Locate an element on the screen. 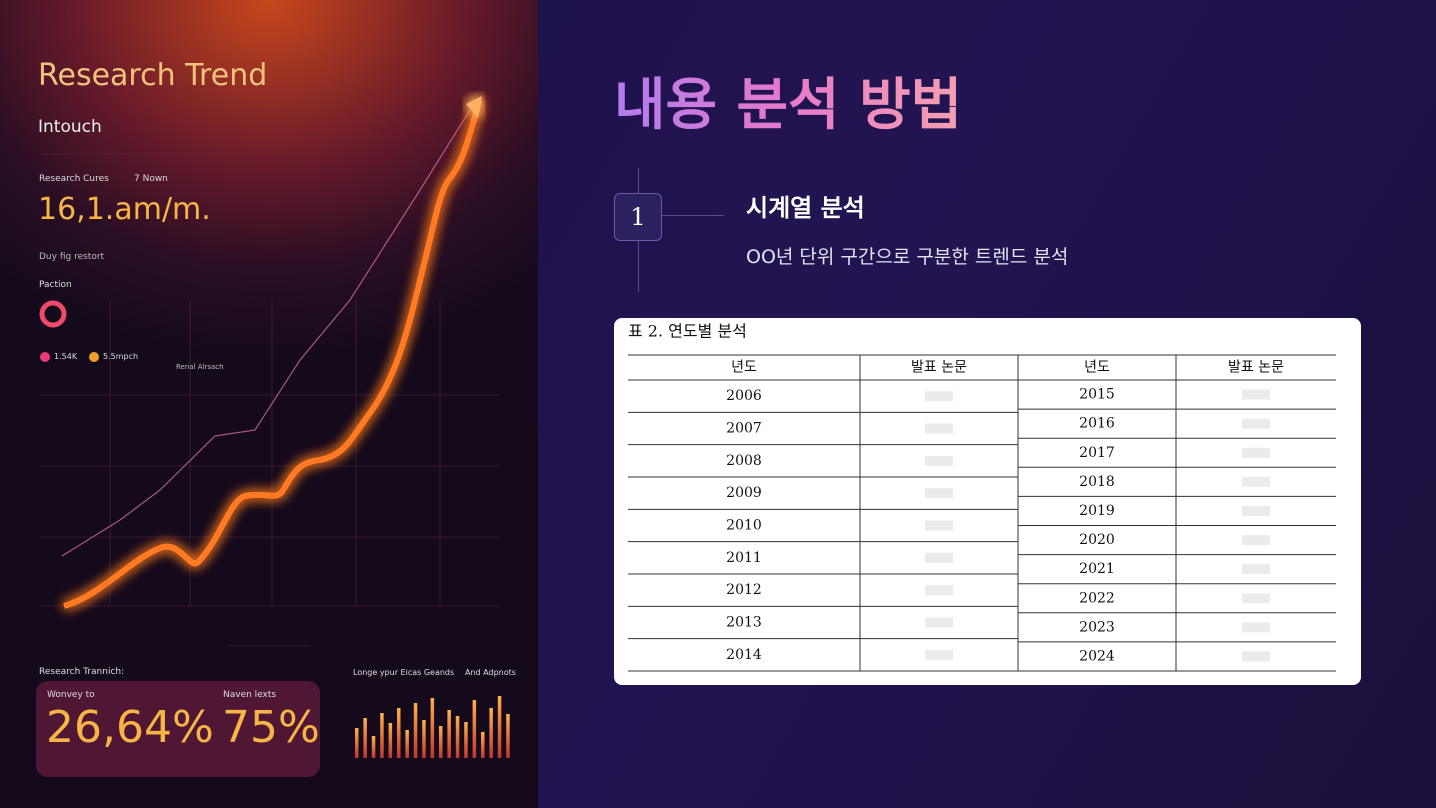 The image size is (1436, 808). year-cell: 2021 is located at coordinates (1097, 569).